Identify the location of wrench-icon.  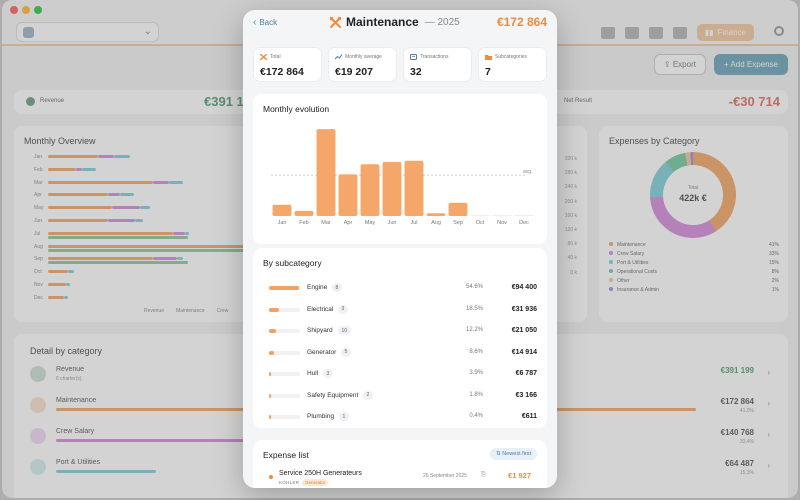
(263, 57).